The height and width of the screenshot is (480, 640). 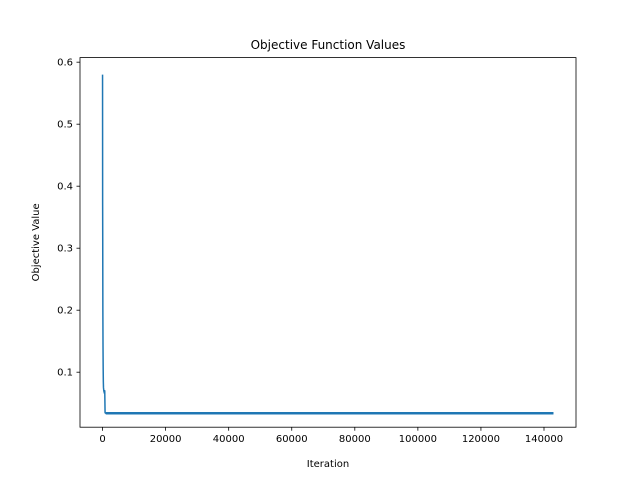 I want to click on x-tick-label: 40000, so click(x=229, y=439).